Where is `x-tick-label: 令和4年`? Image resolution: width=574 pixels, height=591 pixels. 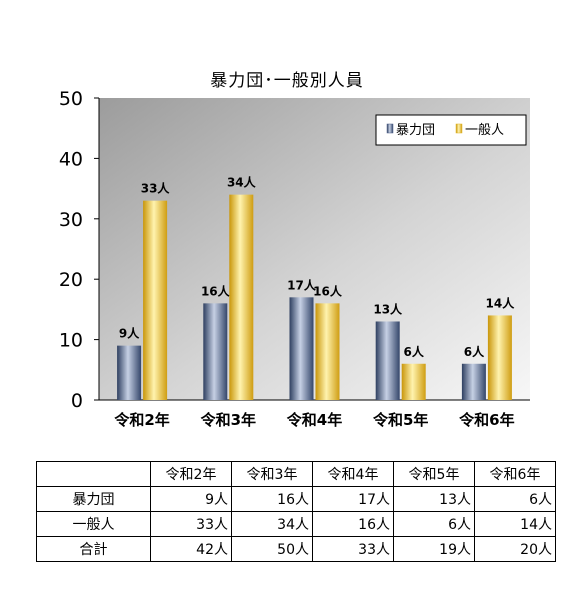 x-tick-label: 令和4年 is located at coordinates (314, 420).